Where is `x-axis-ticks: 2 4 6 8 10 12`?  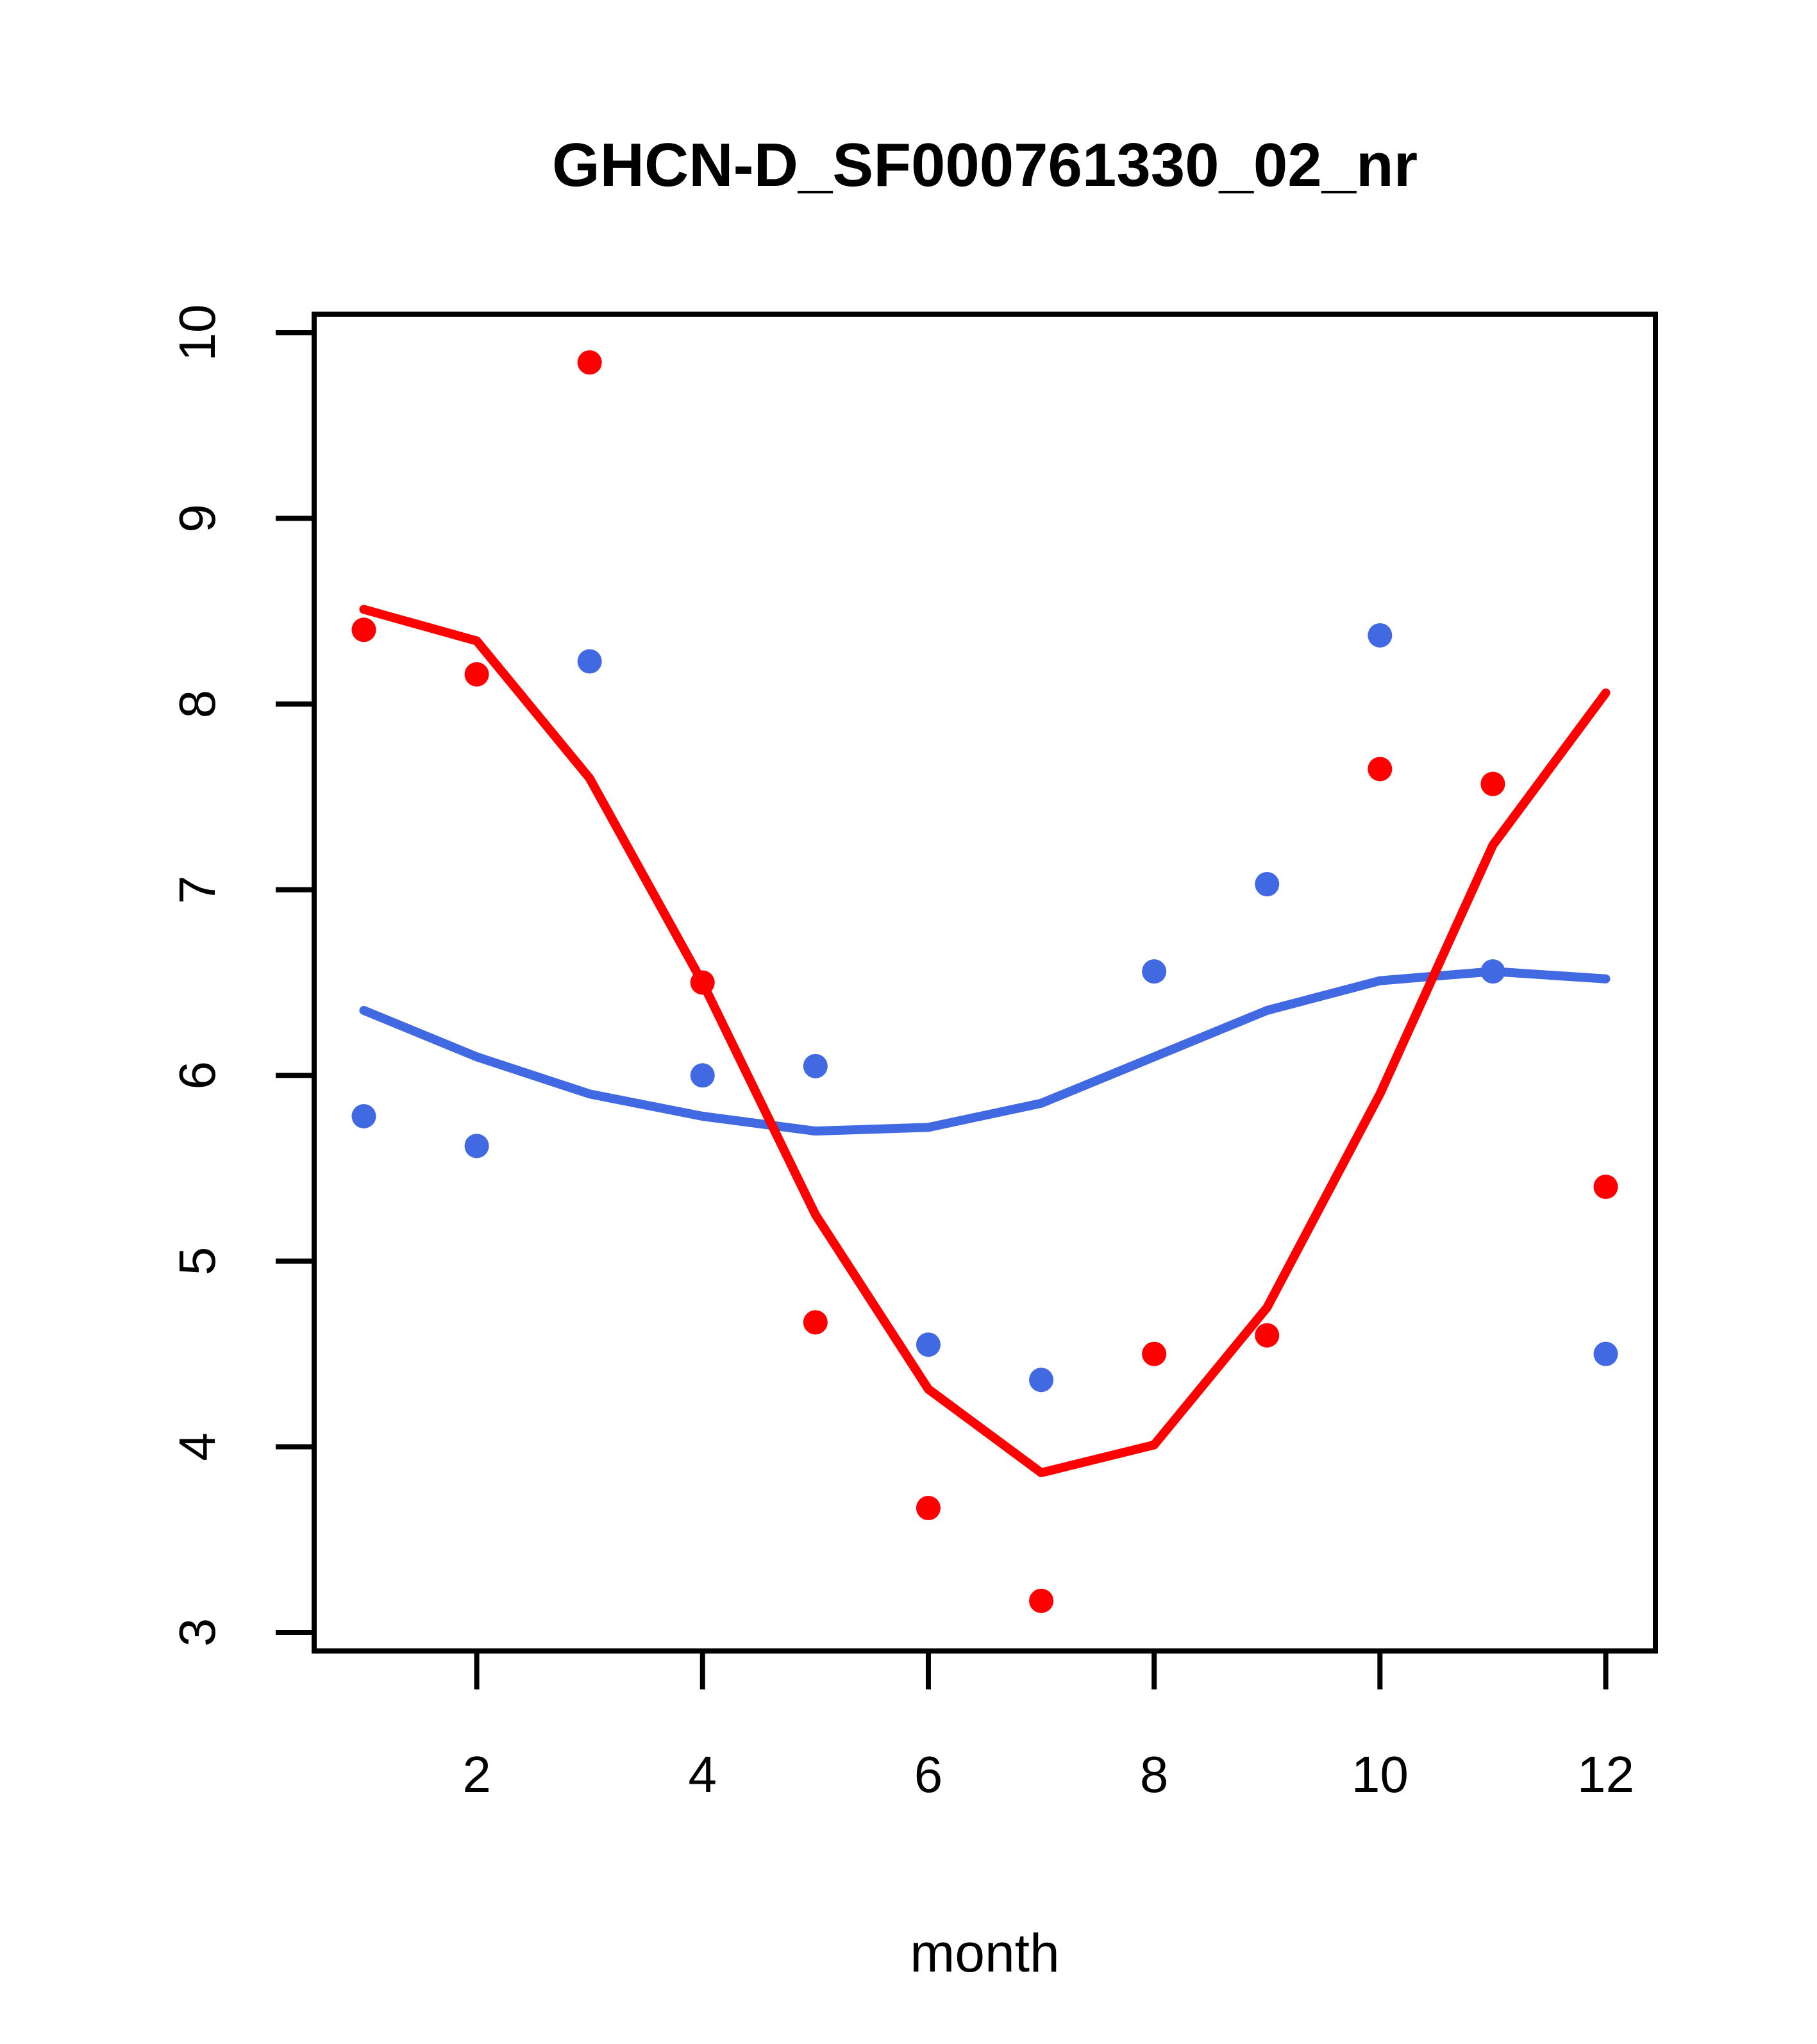 x-axis-ticks: 2 4 6 8 10 12 is located at coordinates (1048, 1727).